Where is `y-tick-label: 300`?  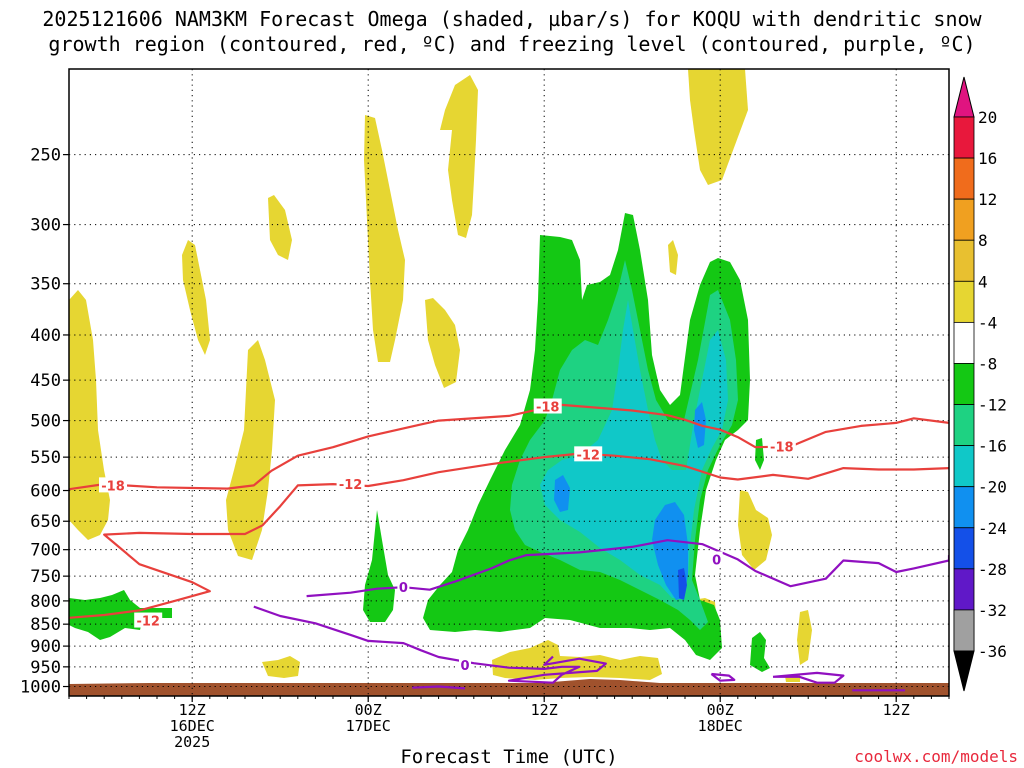 y-tick-label: 300 is located at coordinates (45, 226).